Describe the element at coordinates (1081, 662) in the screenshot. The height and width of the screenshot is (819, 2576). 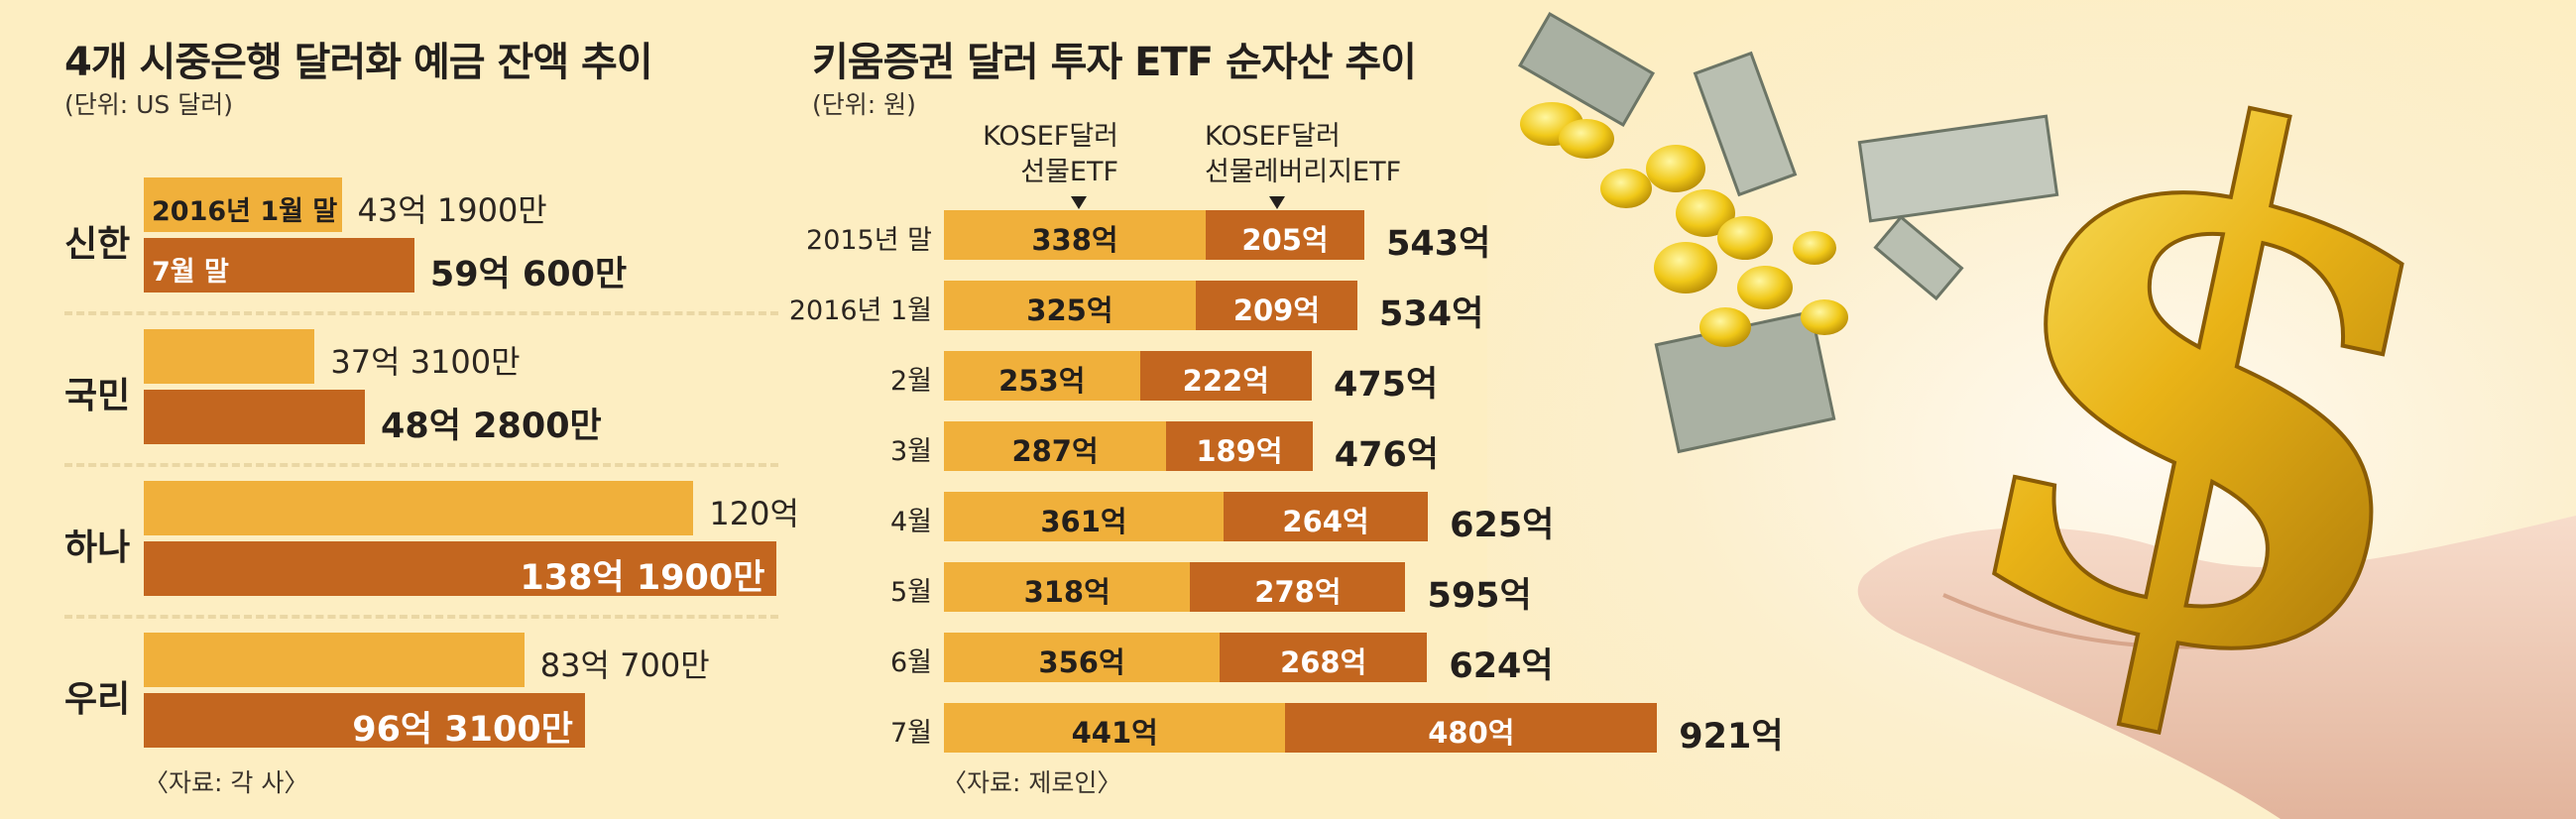
I see `segment-value-label: 356억` at that location.